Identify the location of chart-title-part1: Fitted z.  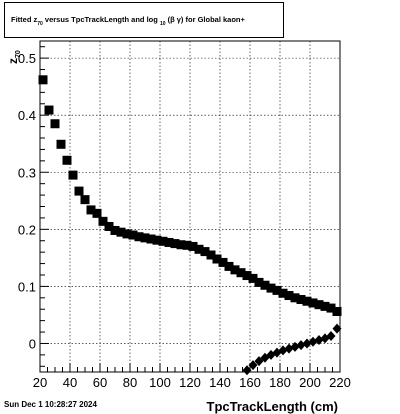
(24, 19).